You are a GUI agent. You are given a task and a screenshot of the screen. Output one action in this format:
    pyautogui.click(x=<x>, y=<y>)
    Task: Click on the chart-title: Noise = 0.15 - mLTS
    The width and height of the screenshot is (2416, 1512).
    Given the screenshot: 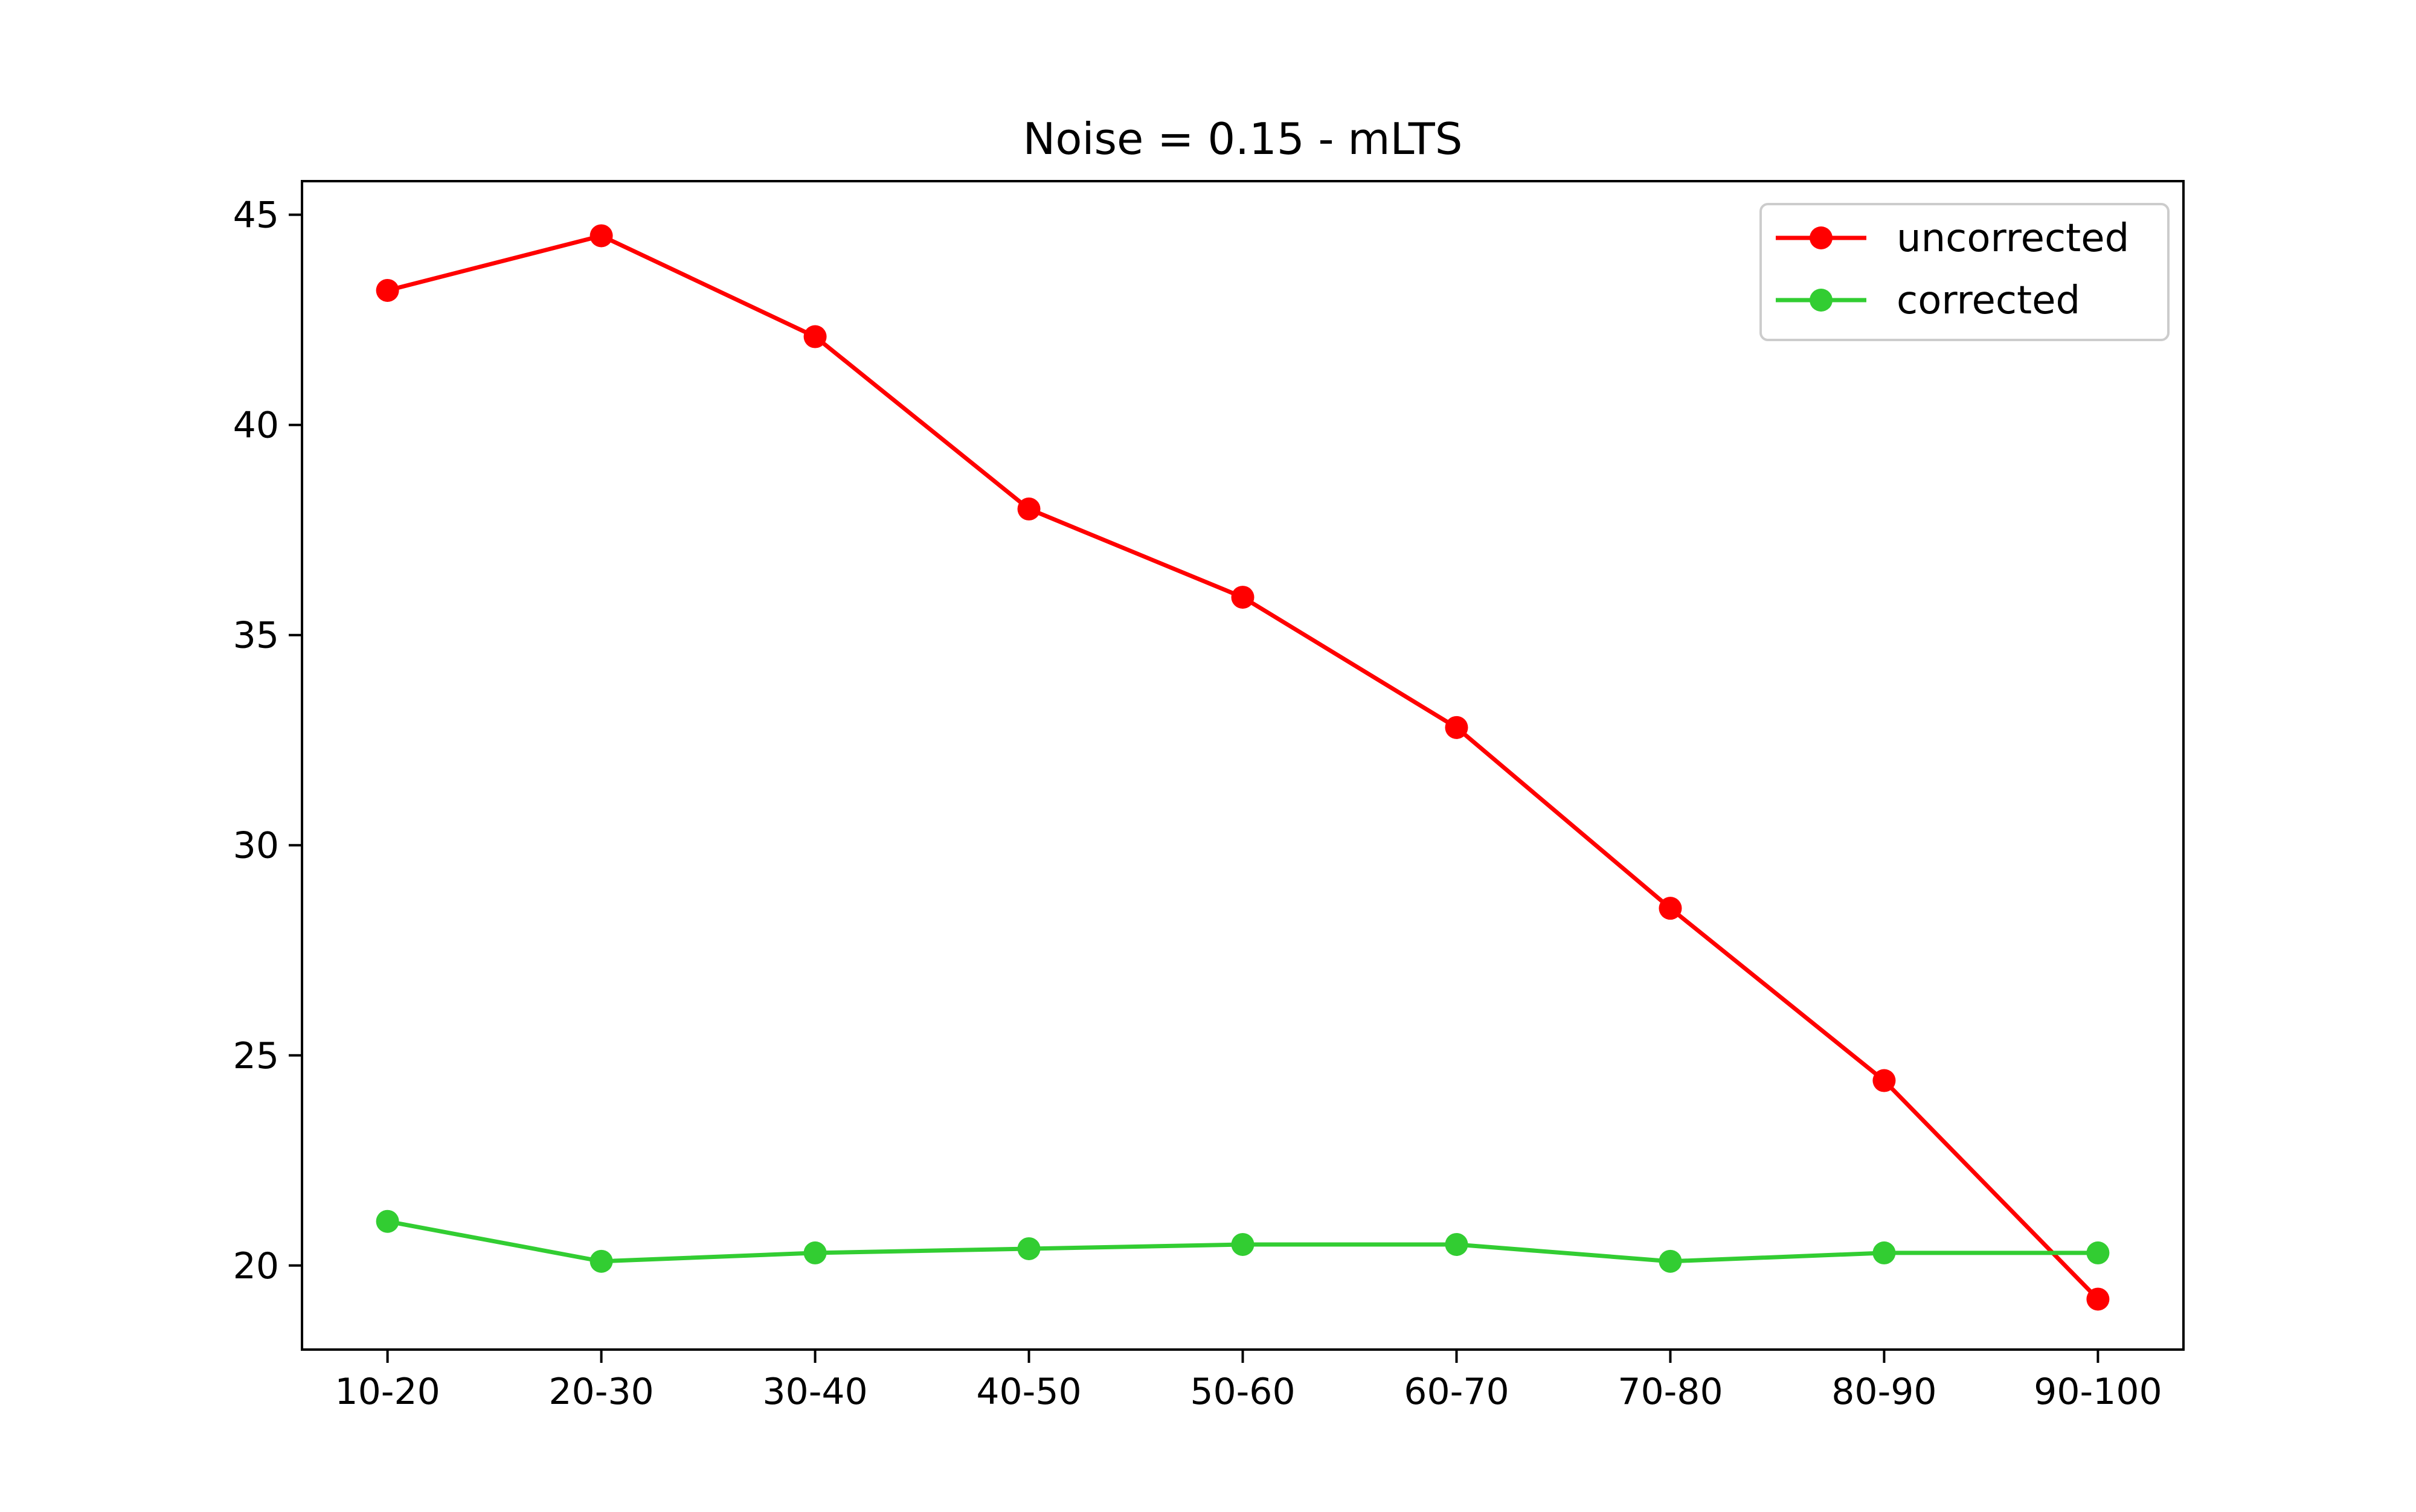 What is the action you would take?
    pyautogui.click(x=1243, y=139)
    